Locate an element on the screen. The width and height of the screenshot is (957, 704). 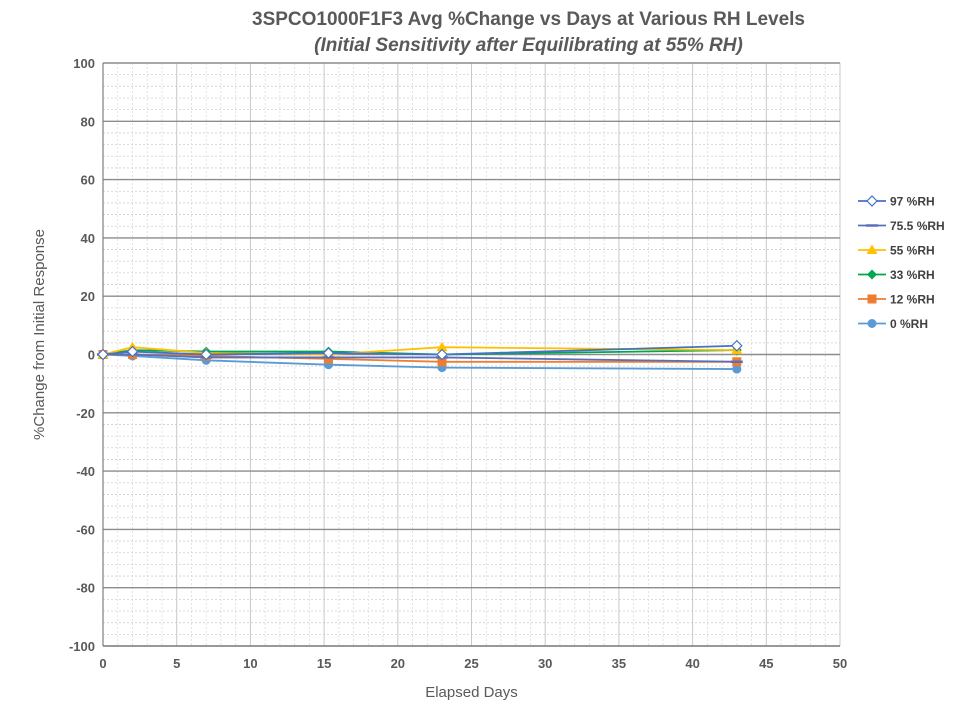
x-tick-label: 35 is located at coordinates (619, 663).